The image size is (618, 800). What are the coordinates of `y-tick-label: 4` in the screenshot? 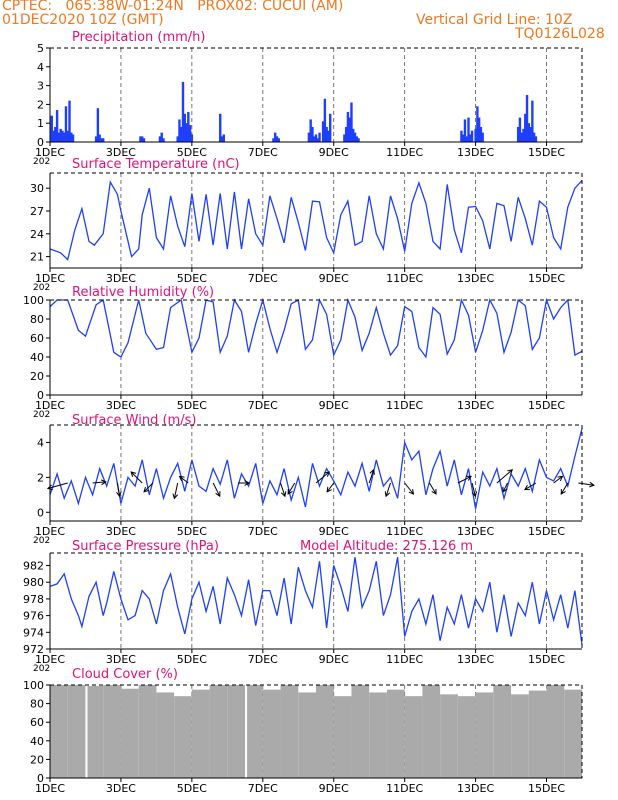 It's located at (40, 67).